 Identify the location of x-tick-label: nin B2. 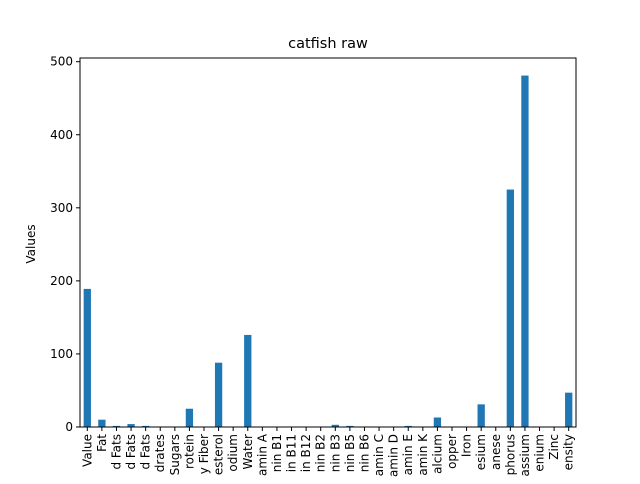
(321, 453).